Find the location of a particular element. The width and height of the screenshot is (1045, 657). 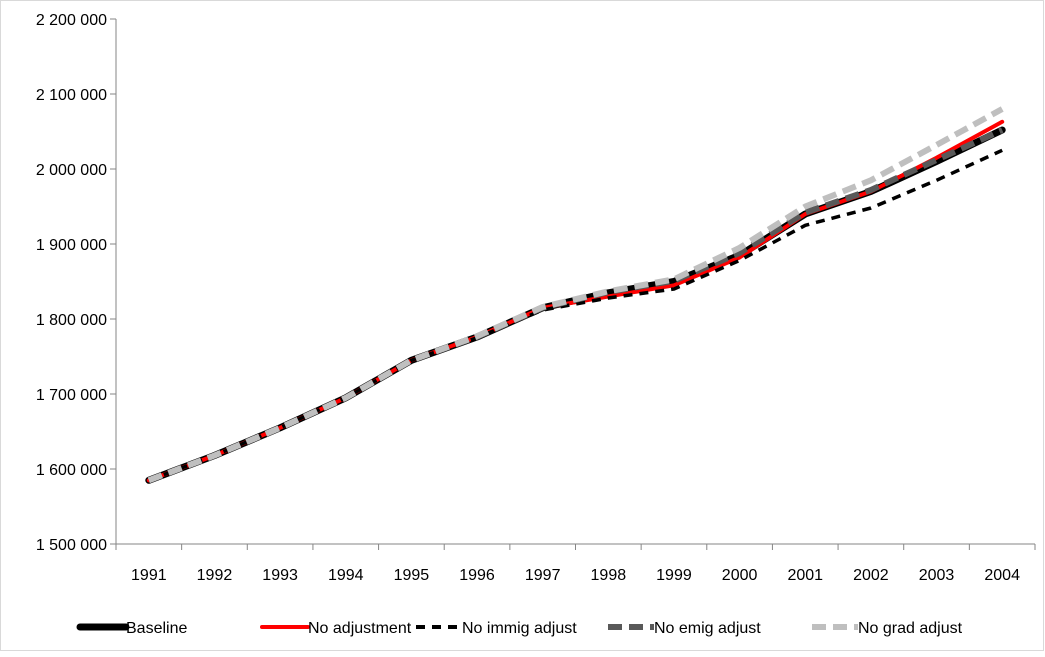

x-tick-label: 1995 is located at coordinates (412, 575).